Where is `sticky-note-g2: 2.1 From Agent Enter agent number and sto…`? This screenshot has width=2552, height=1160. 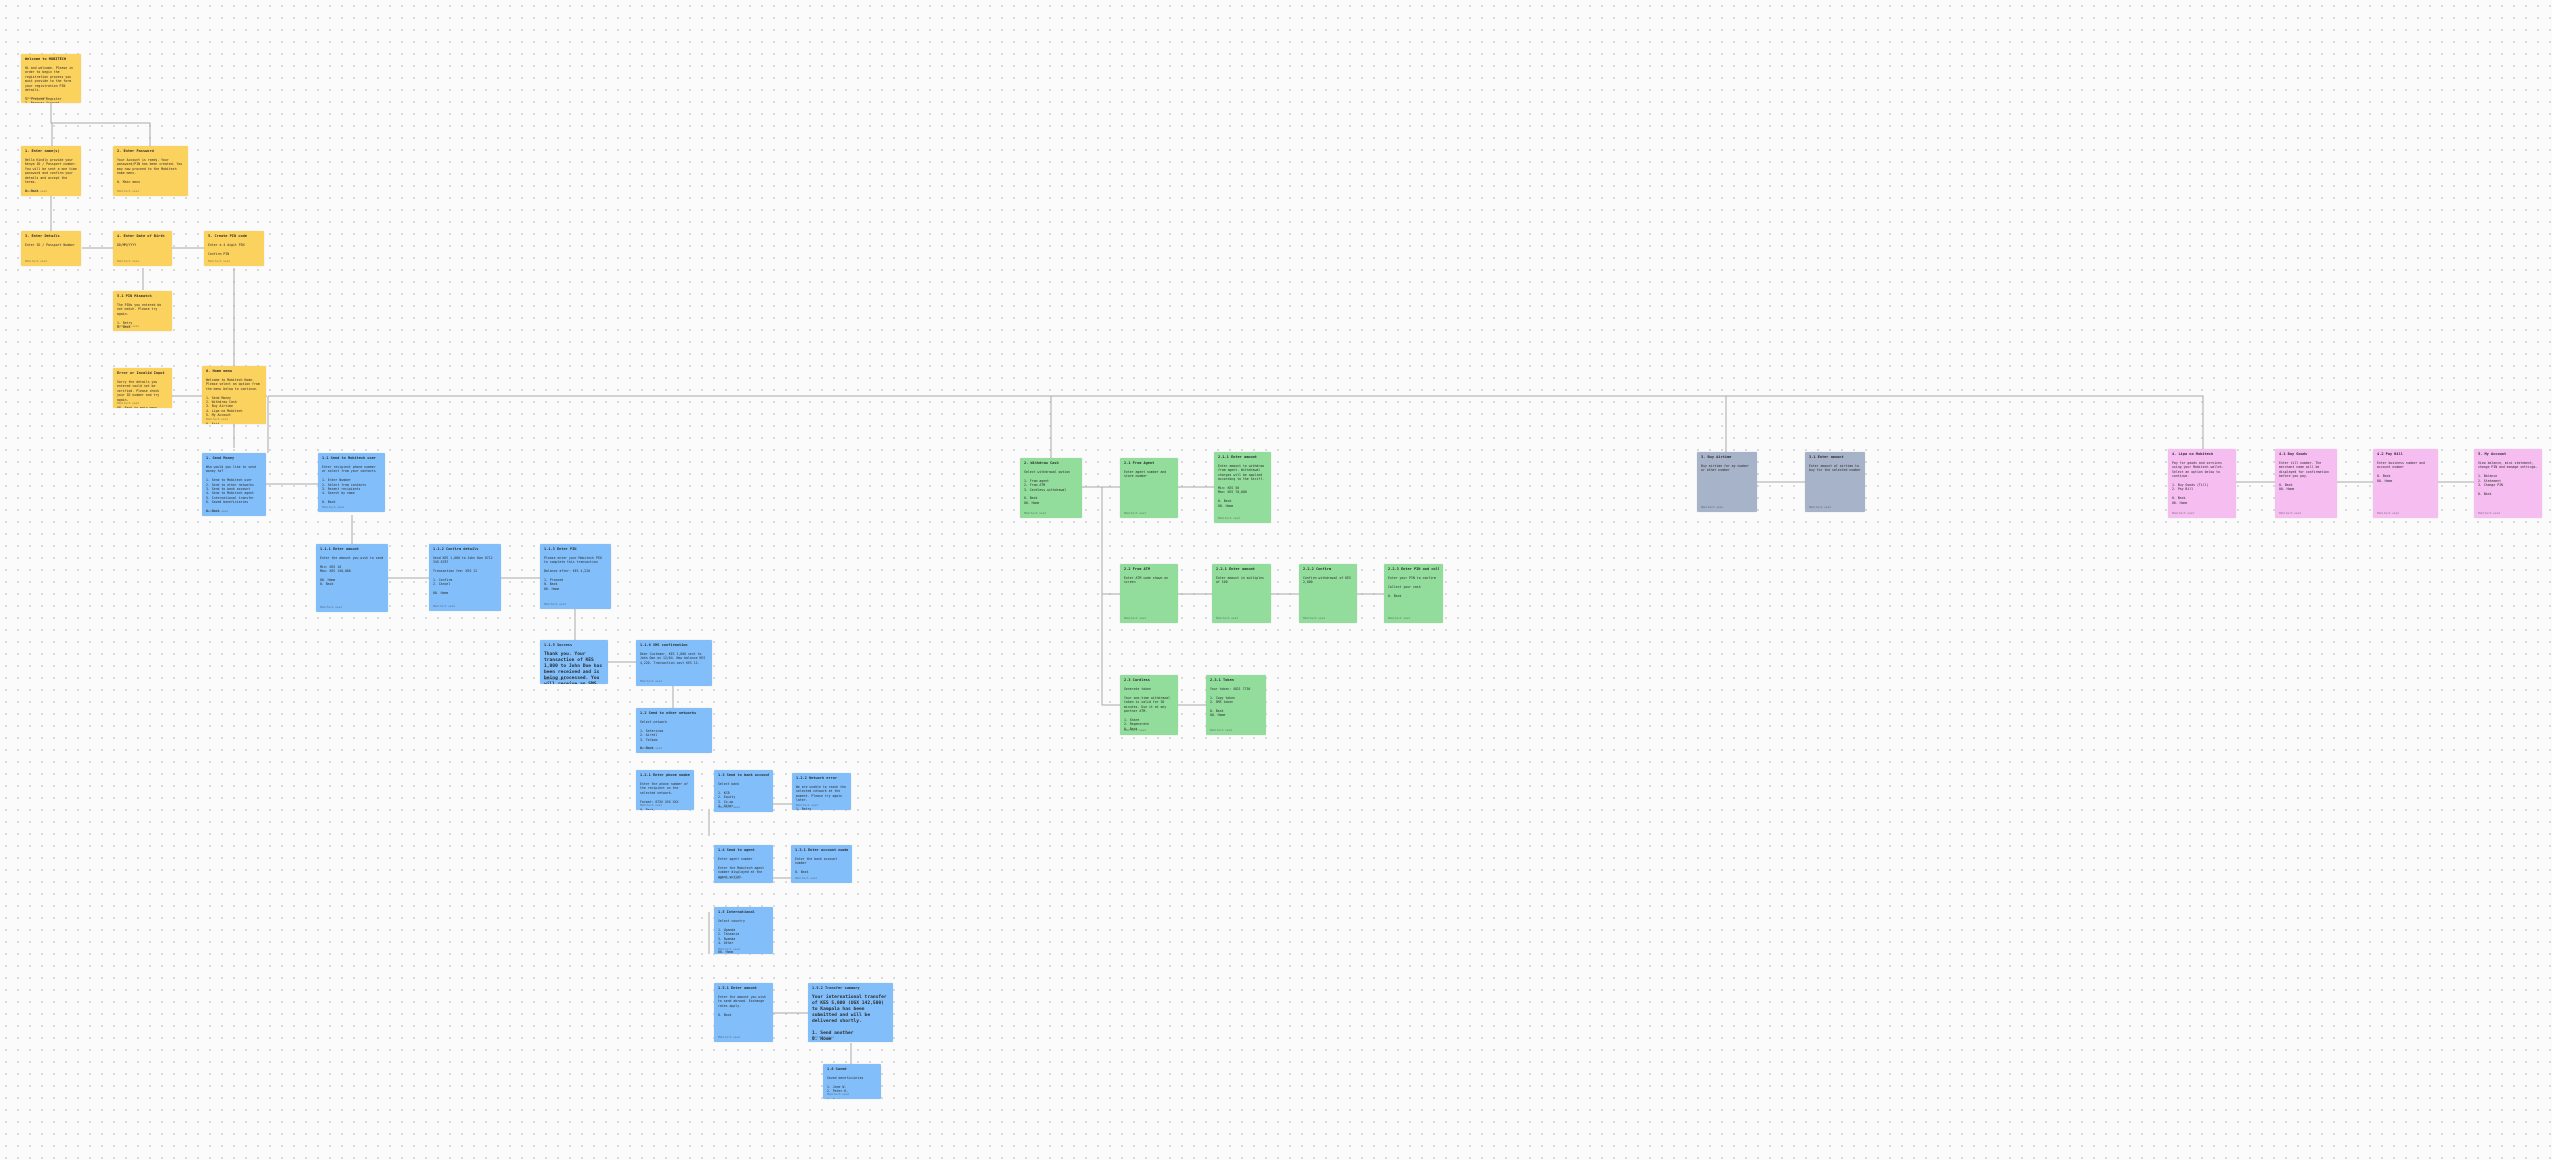
sticky-note-g2: 2.1 From Agent Enter agent number and sto… is located at coordinates (1149, 488).